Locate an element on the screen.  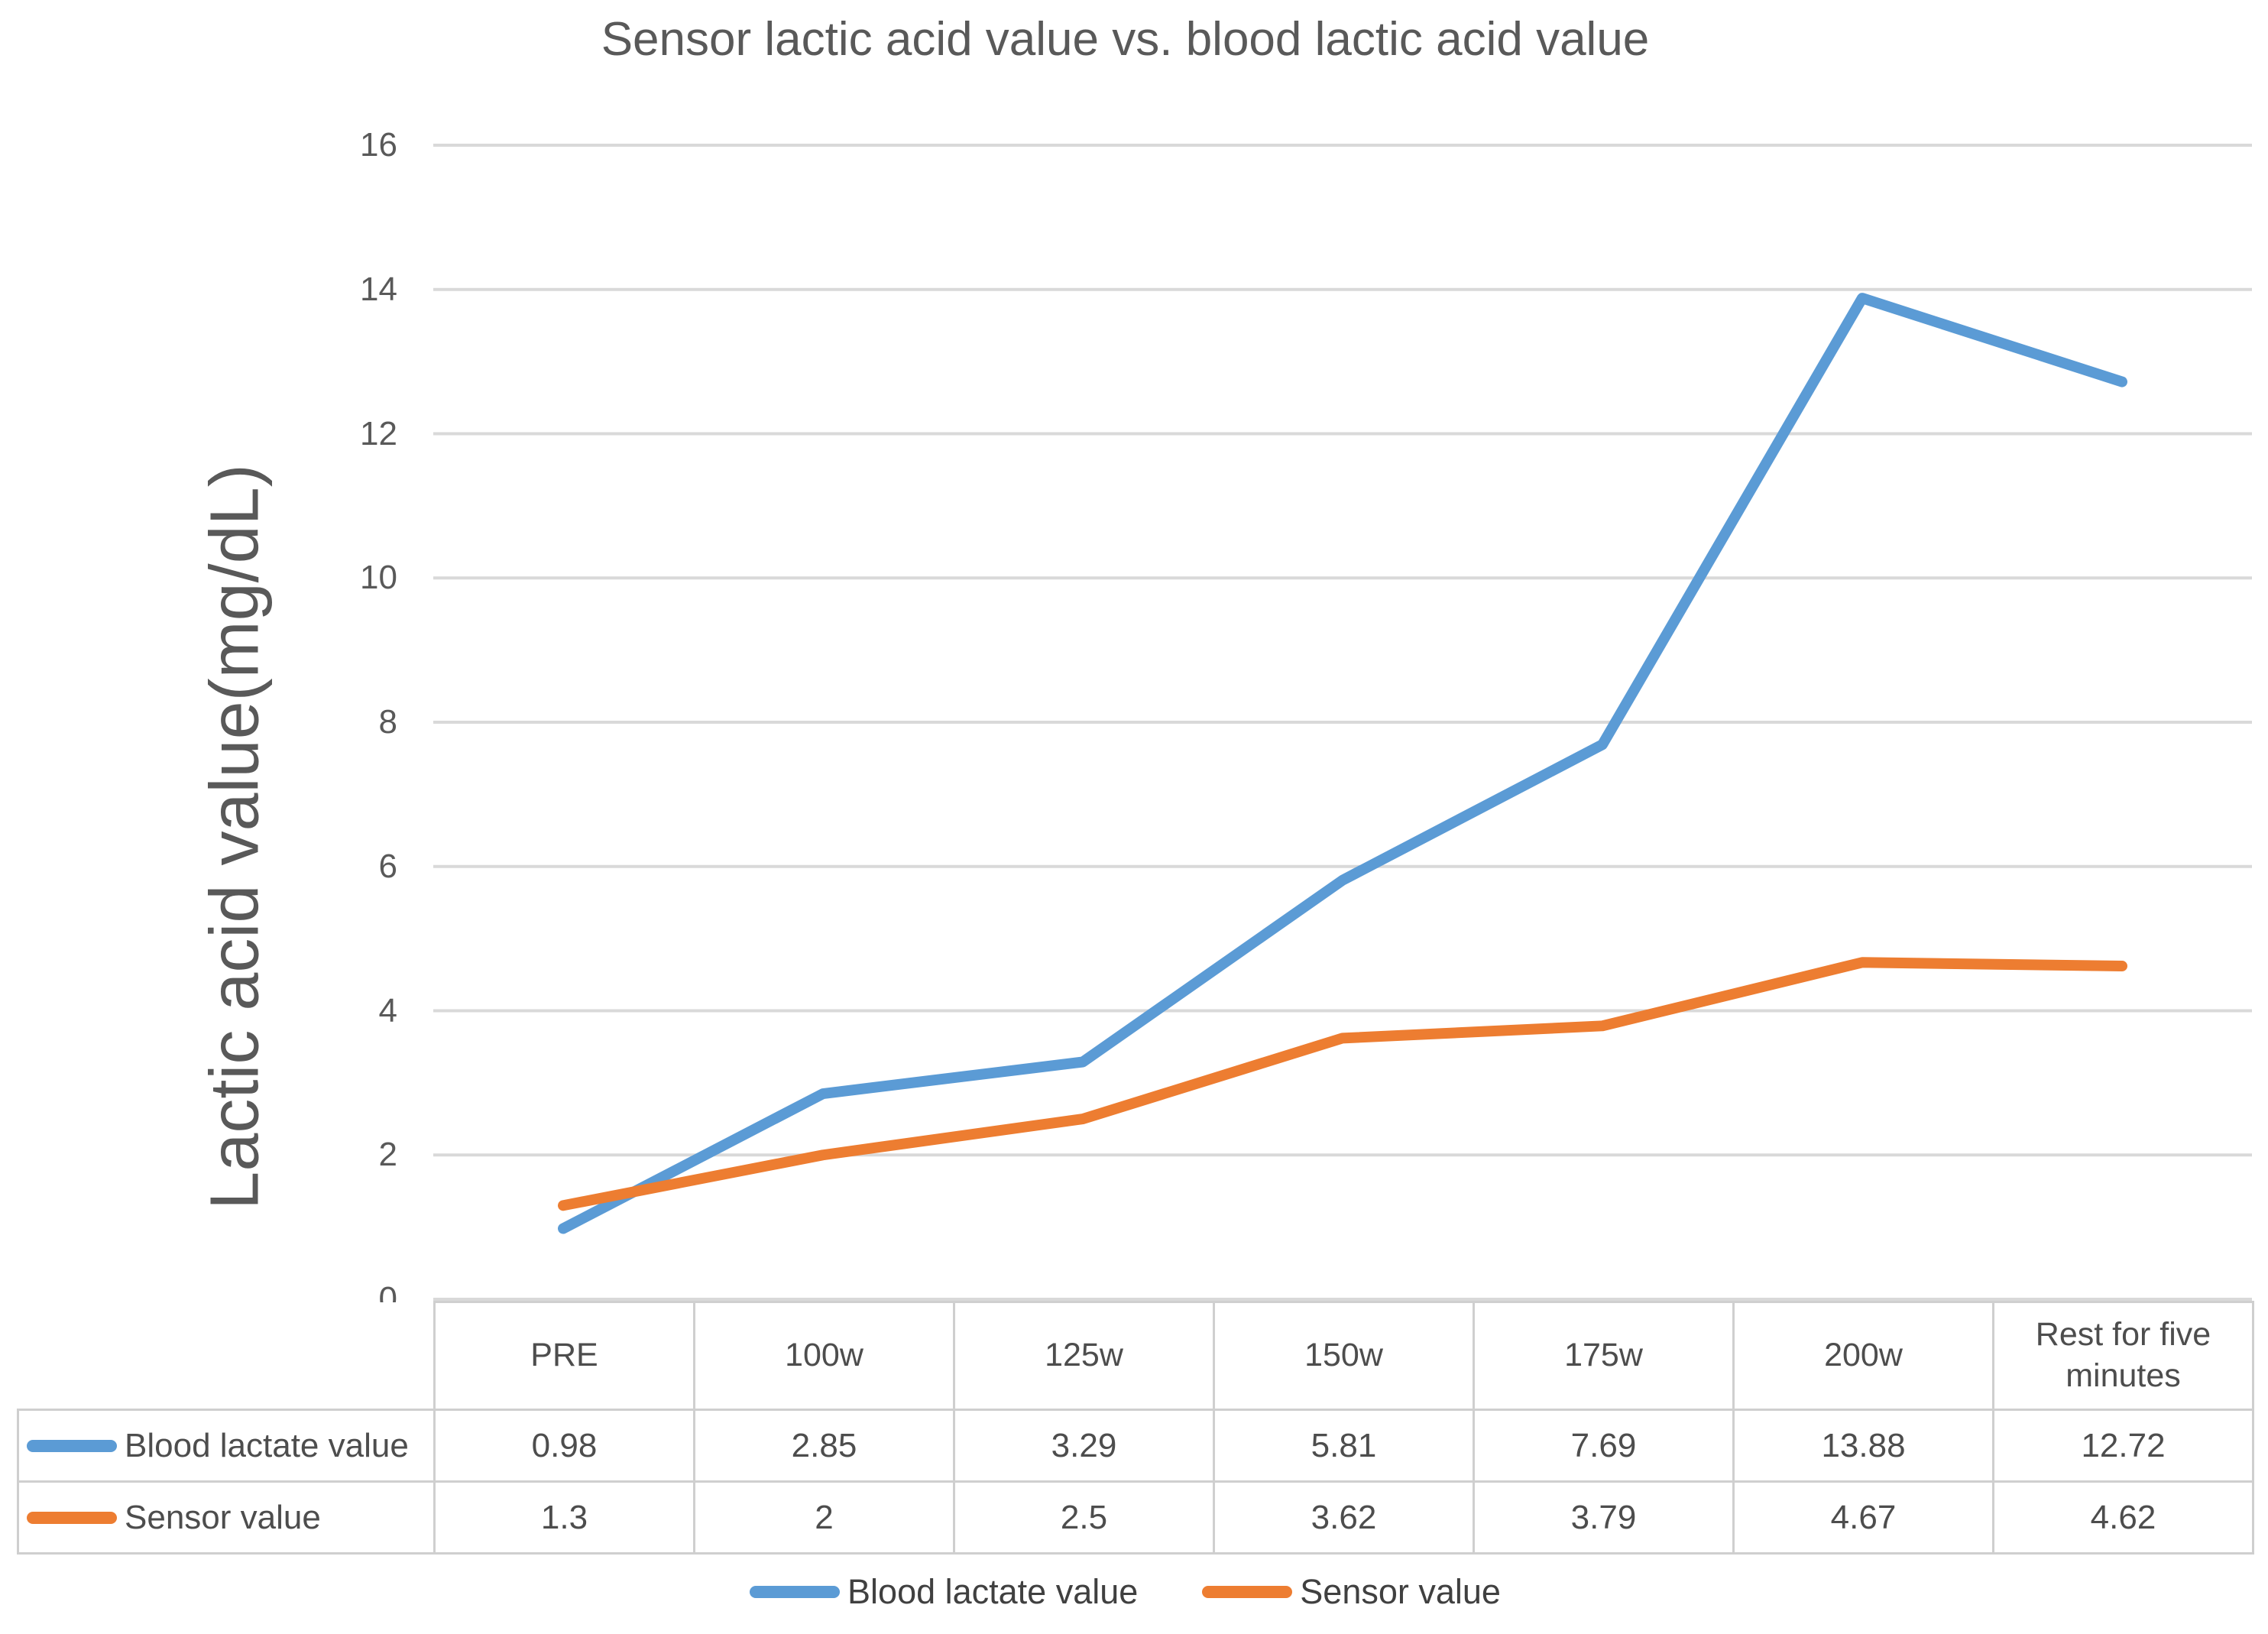
table-column-header: 175w is located at coordinates (1604, 1356).